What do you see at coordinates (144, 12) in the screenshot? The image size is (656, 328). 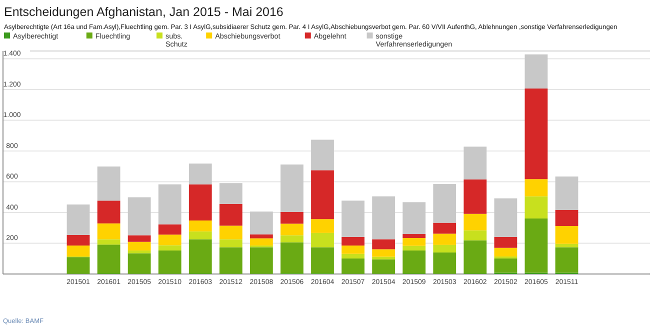 I see `chart-title: Entscheidungen Afghanistan, Jan 2015 - Mai 2016` at bounding box center [144, 12].